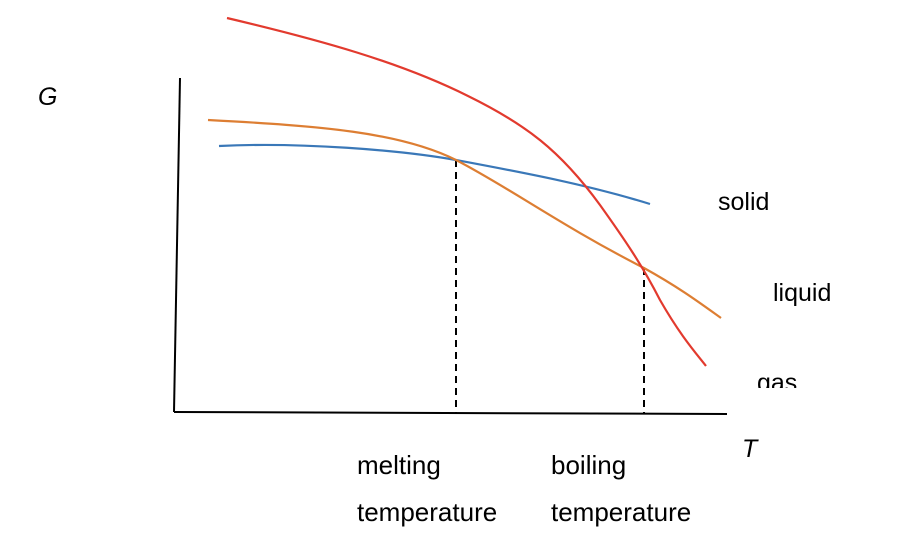 The image size is (910, 546). I want to click on boiling-label-line2: temperature, so click(621, 512).